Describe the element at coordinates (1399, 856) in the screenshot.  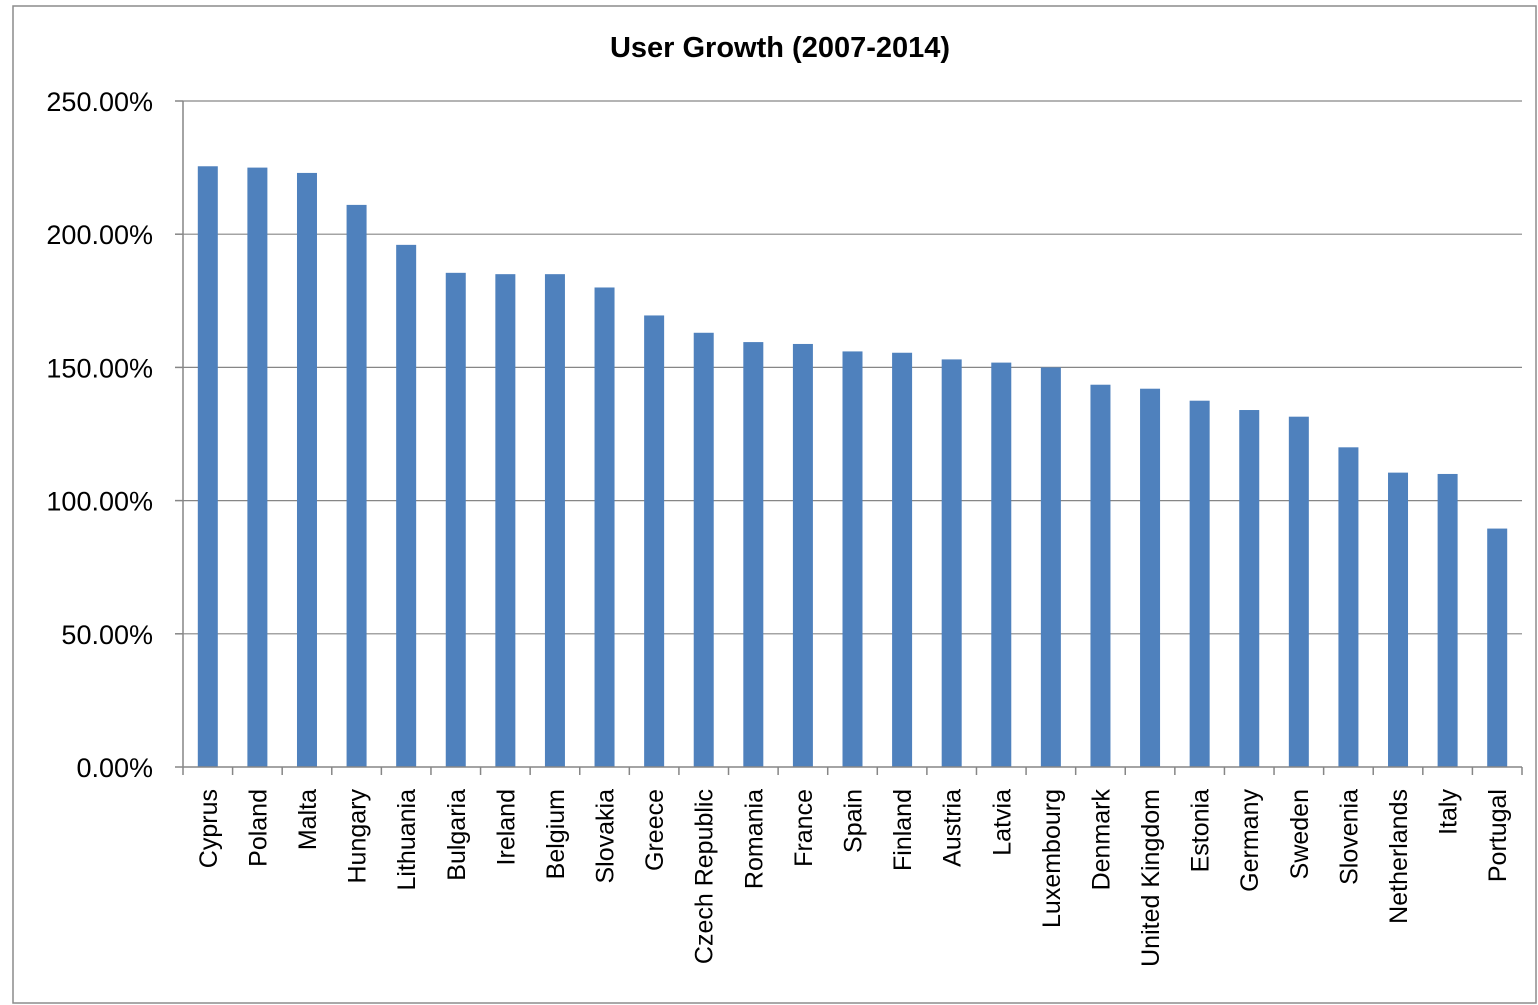
I see `x-tick-label: Netherlands` at that location.